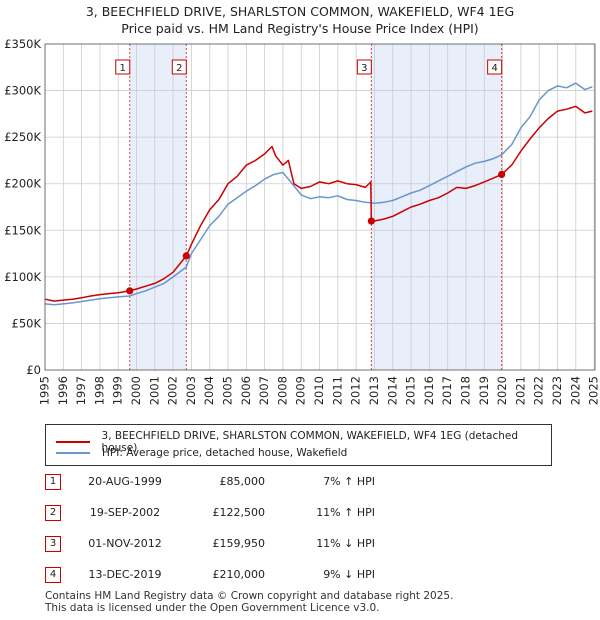  What do you see at coordinates (282, 390) in the screenshot?
I see `x-tick-label: 2008` at bounding box center [282, 390].